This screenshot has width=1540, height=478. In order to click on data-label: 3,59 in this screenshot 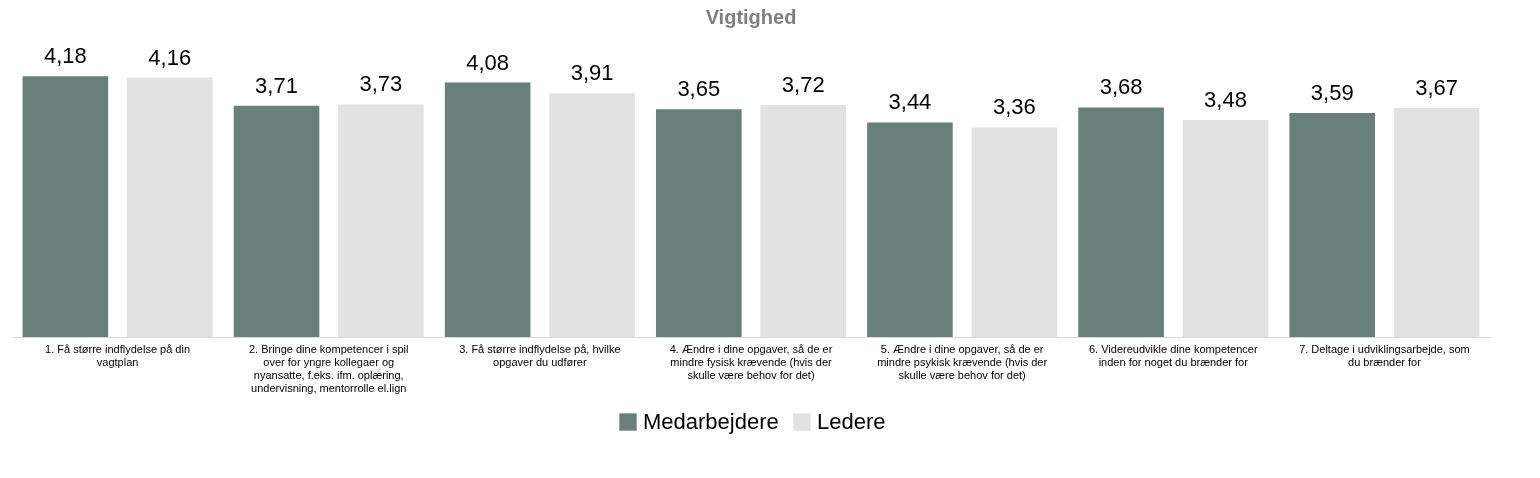, I will do `click(1332, 93)`.